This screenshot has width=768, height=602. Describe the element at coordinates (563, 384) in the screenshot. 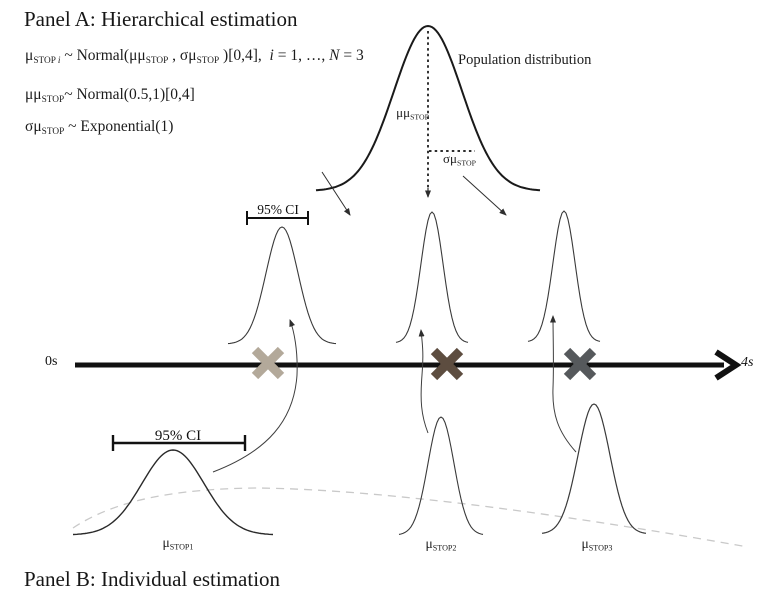

I see `individual-3-arrow` at that location.